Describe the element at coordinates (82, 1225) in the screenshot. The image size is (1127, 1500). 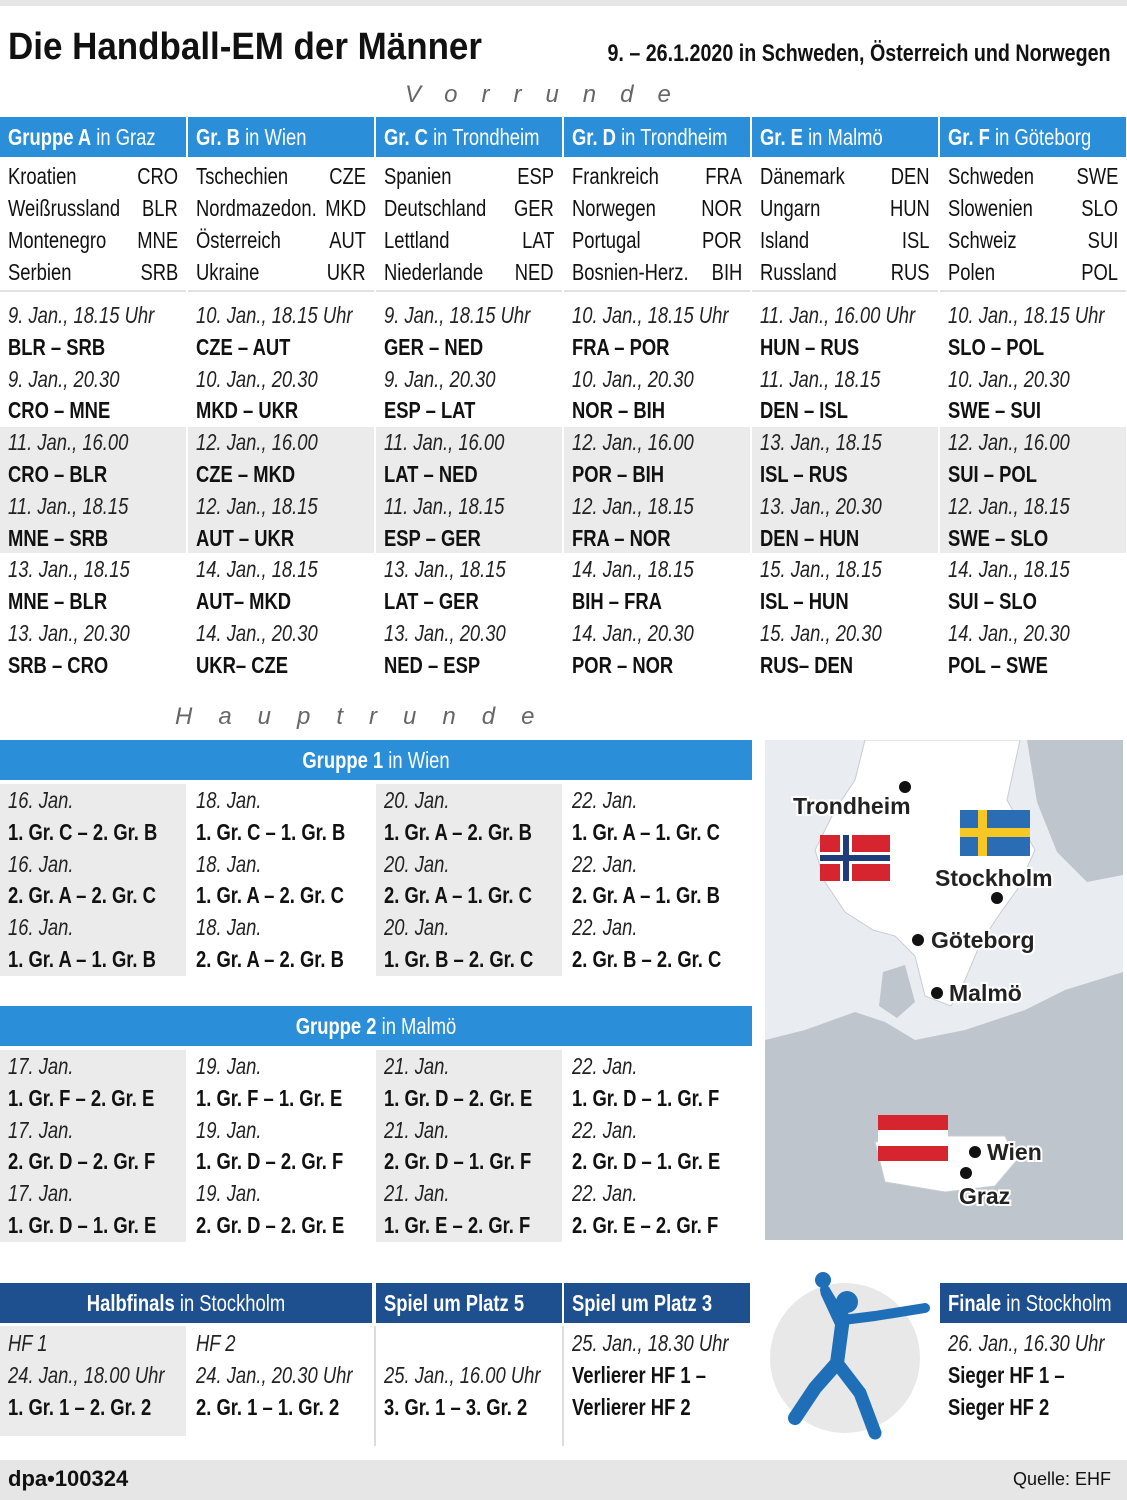
I see `match-pairing: 1. Gr. D – 1. Gr. E` at that location.